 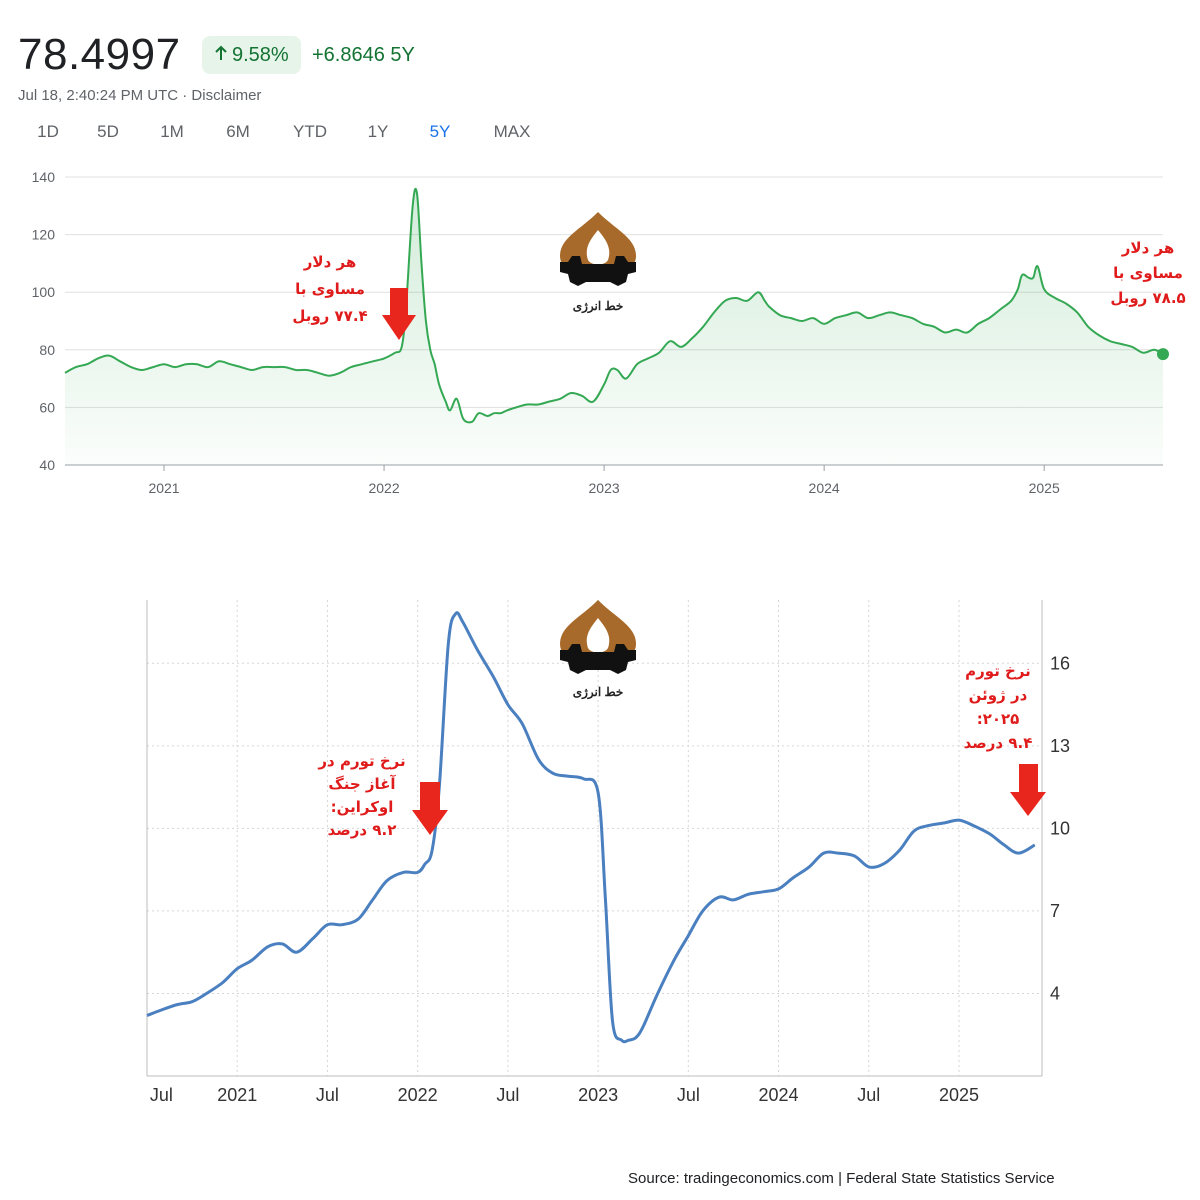 What do you see at coordinates (440, 131) in the screenshot?
I see `range-5y: 5Y` at bounding box center [440, 131].